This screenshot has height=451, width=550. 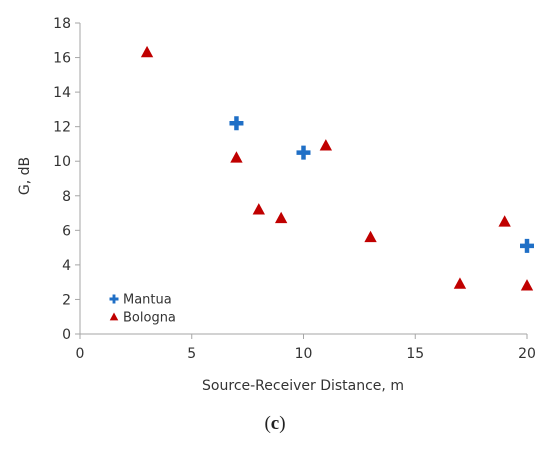 What do you see at coordinates (66, 231) in the screenshot?
I see `y-tick-label: 6` at bounding box center [66, 231].